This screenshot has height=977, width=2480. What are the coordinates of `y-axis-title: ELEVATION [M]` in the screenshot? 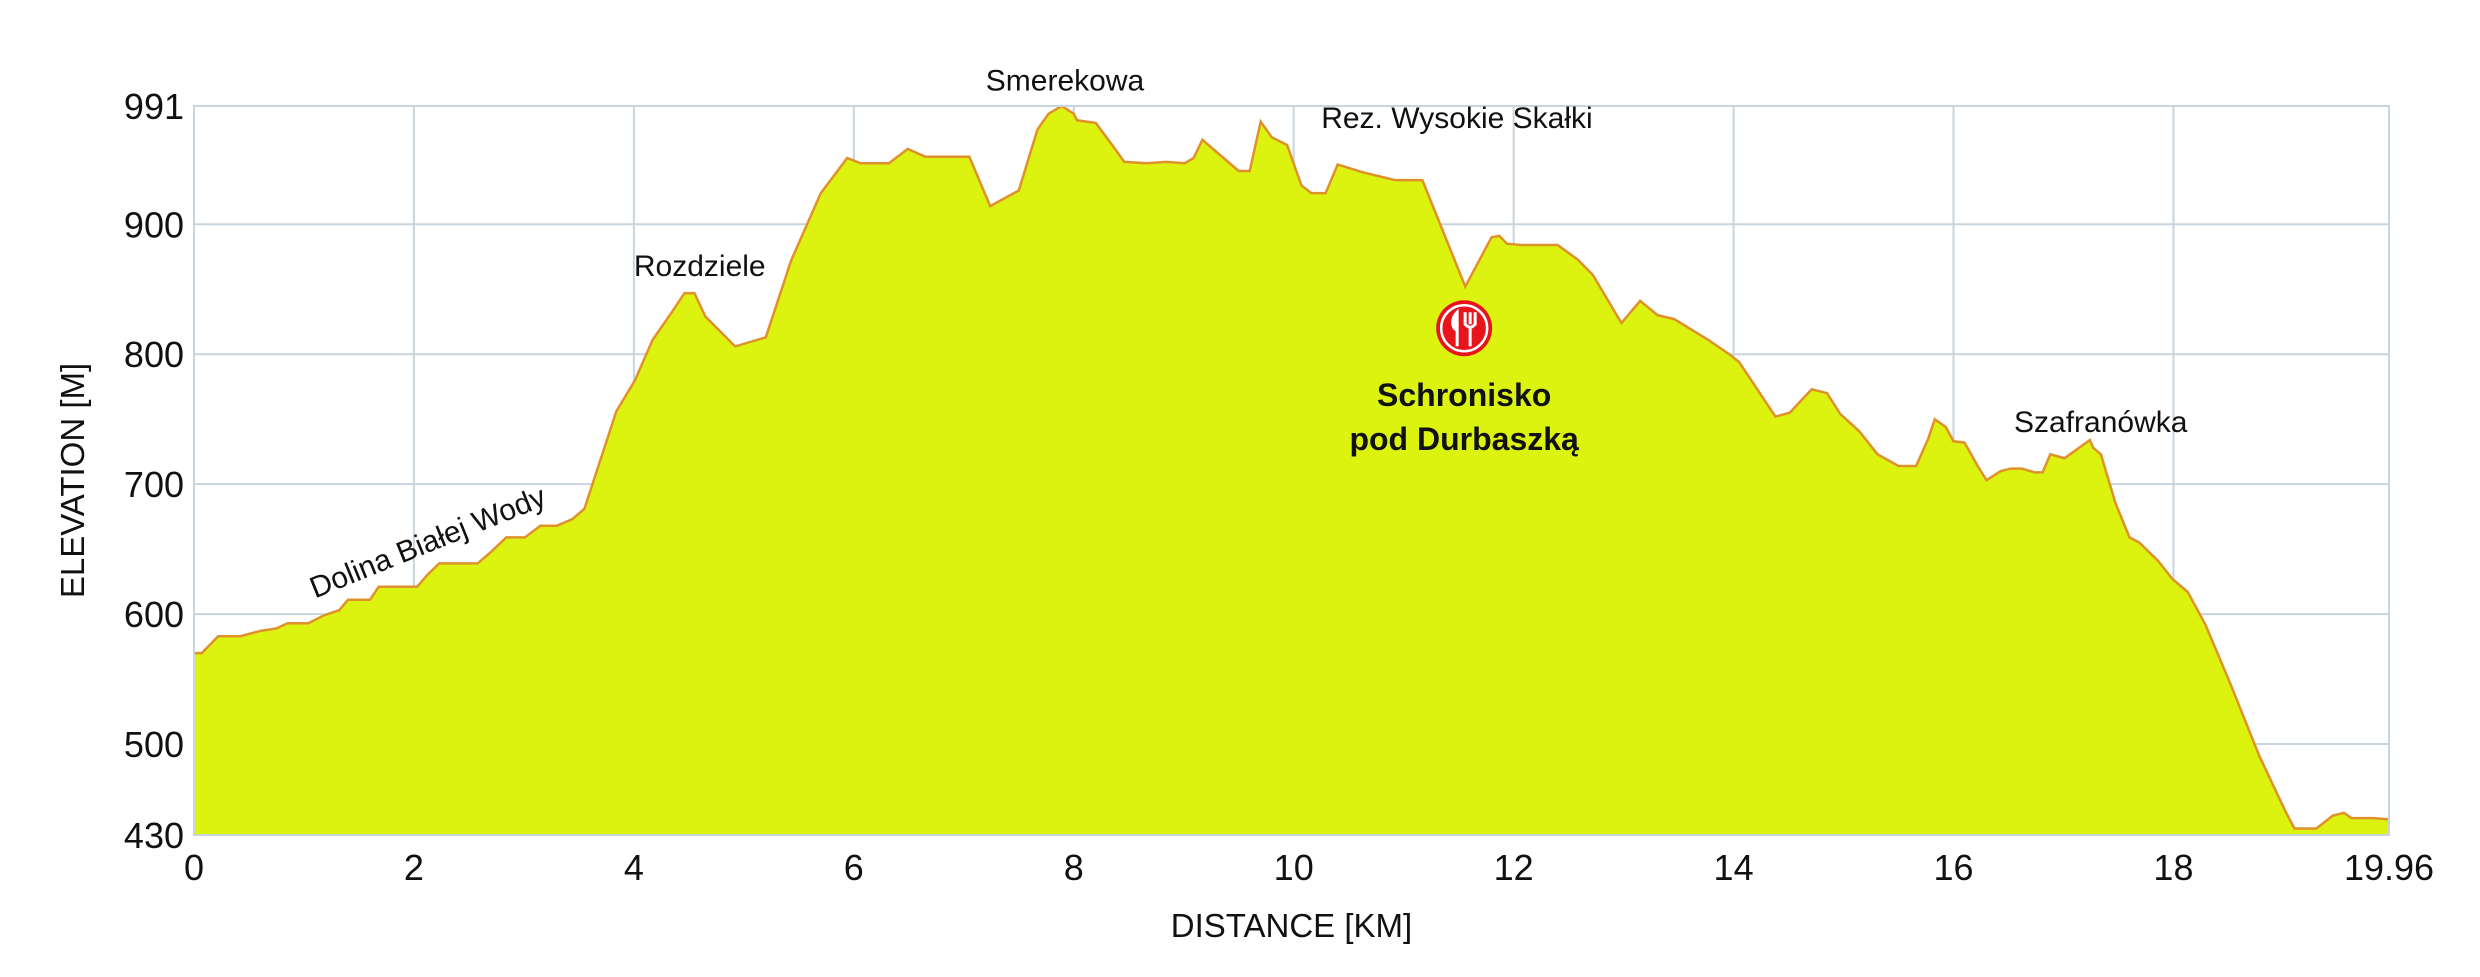 It's located at (72, 480).